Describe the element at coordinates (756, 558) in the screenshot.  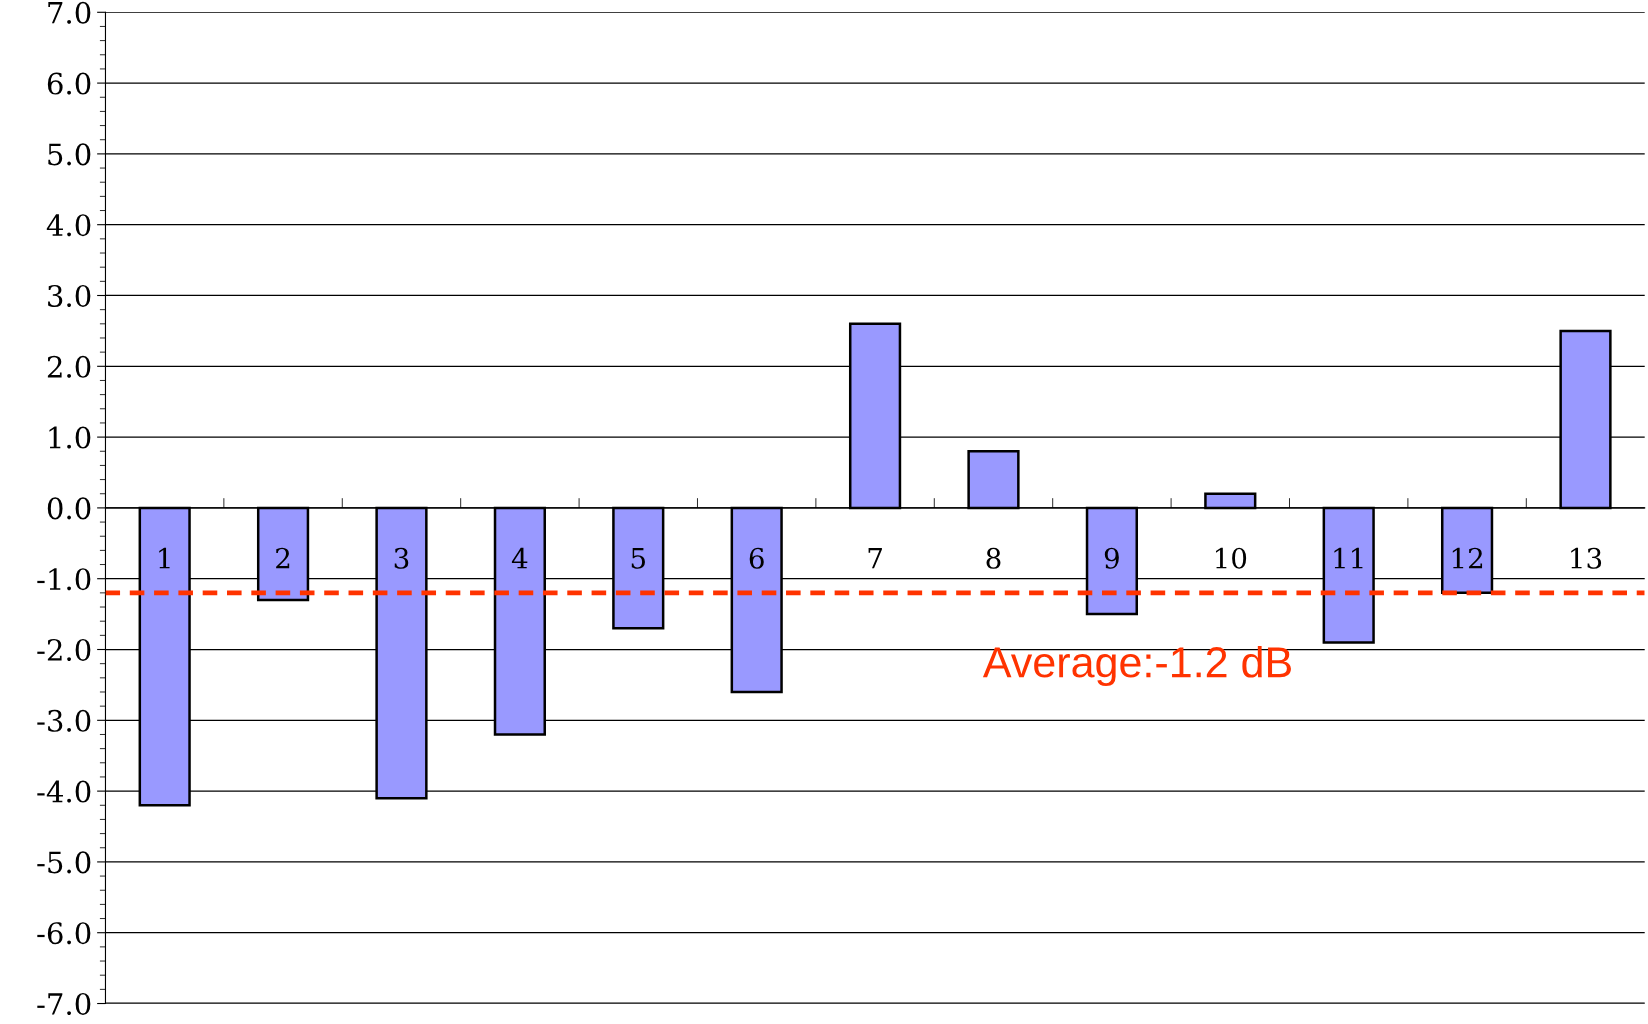
I see `x-tick-label: 6` at that location.